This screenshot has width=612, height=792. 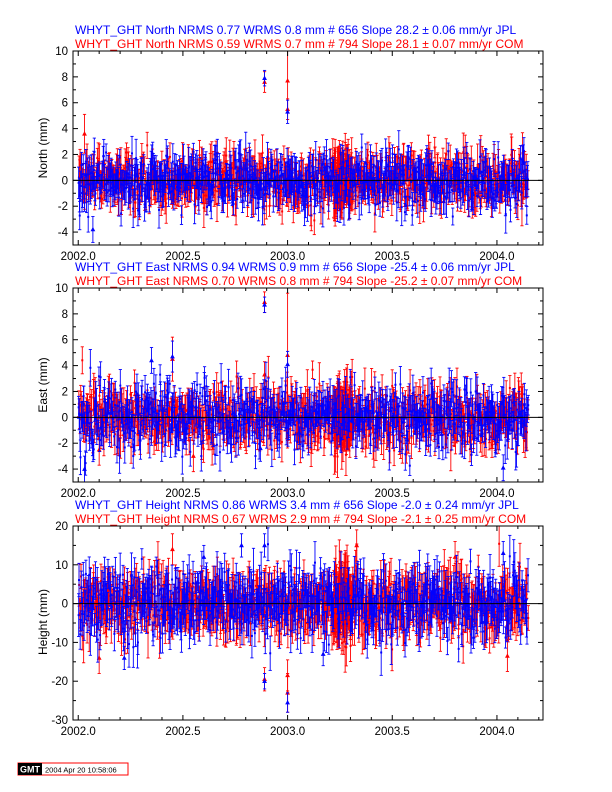 I want to click on east-y-tick-label: -2, so click(x=63, y=444).